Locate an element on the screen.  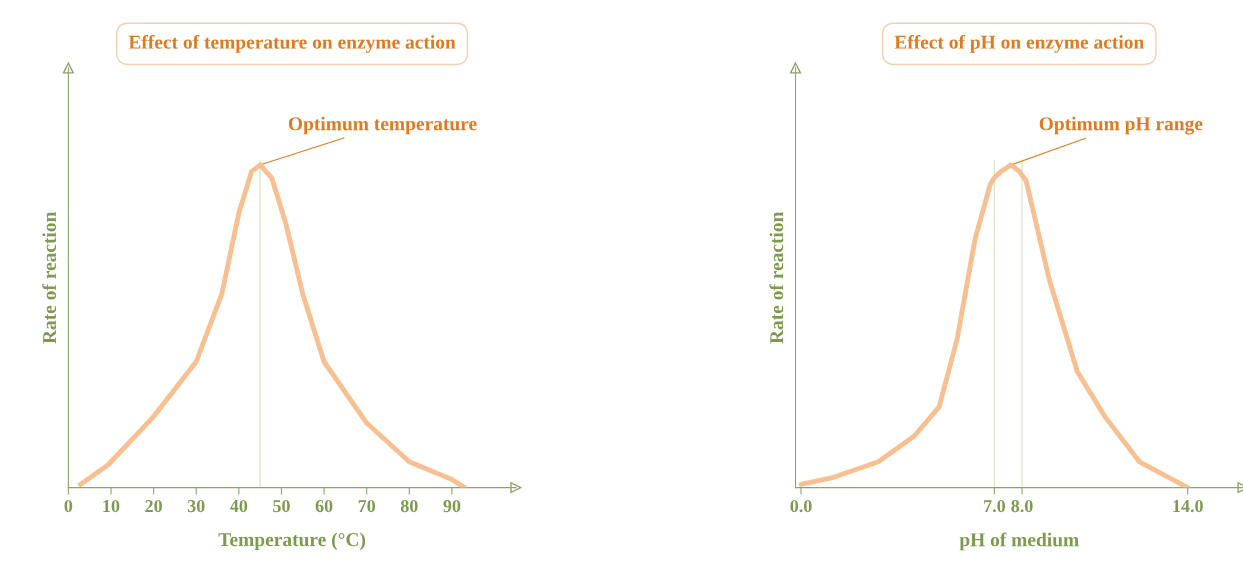
x-tick-label: 80 is located at coordinates (409, 506).